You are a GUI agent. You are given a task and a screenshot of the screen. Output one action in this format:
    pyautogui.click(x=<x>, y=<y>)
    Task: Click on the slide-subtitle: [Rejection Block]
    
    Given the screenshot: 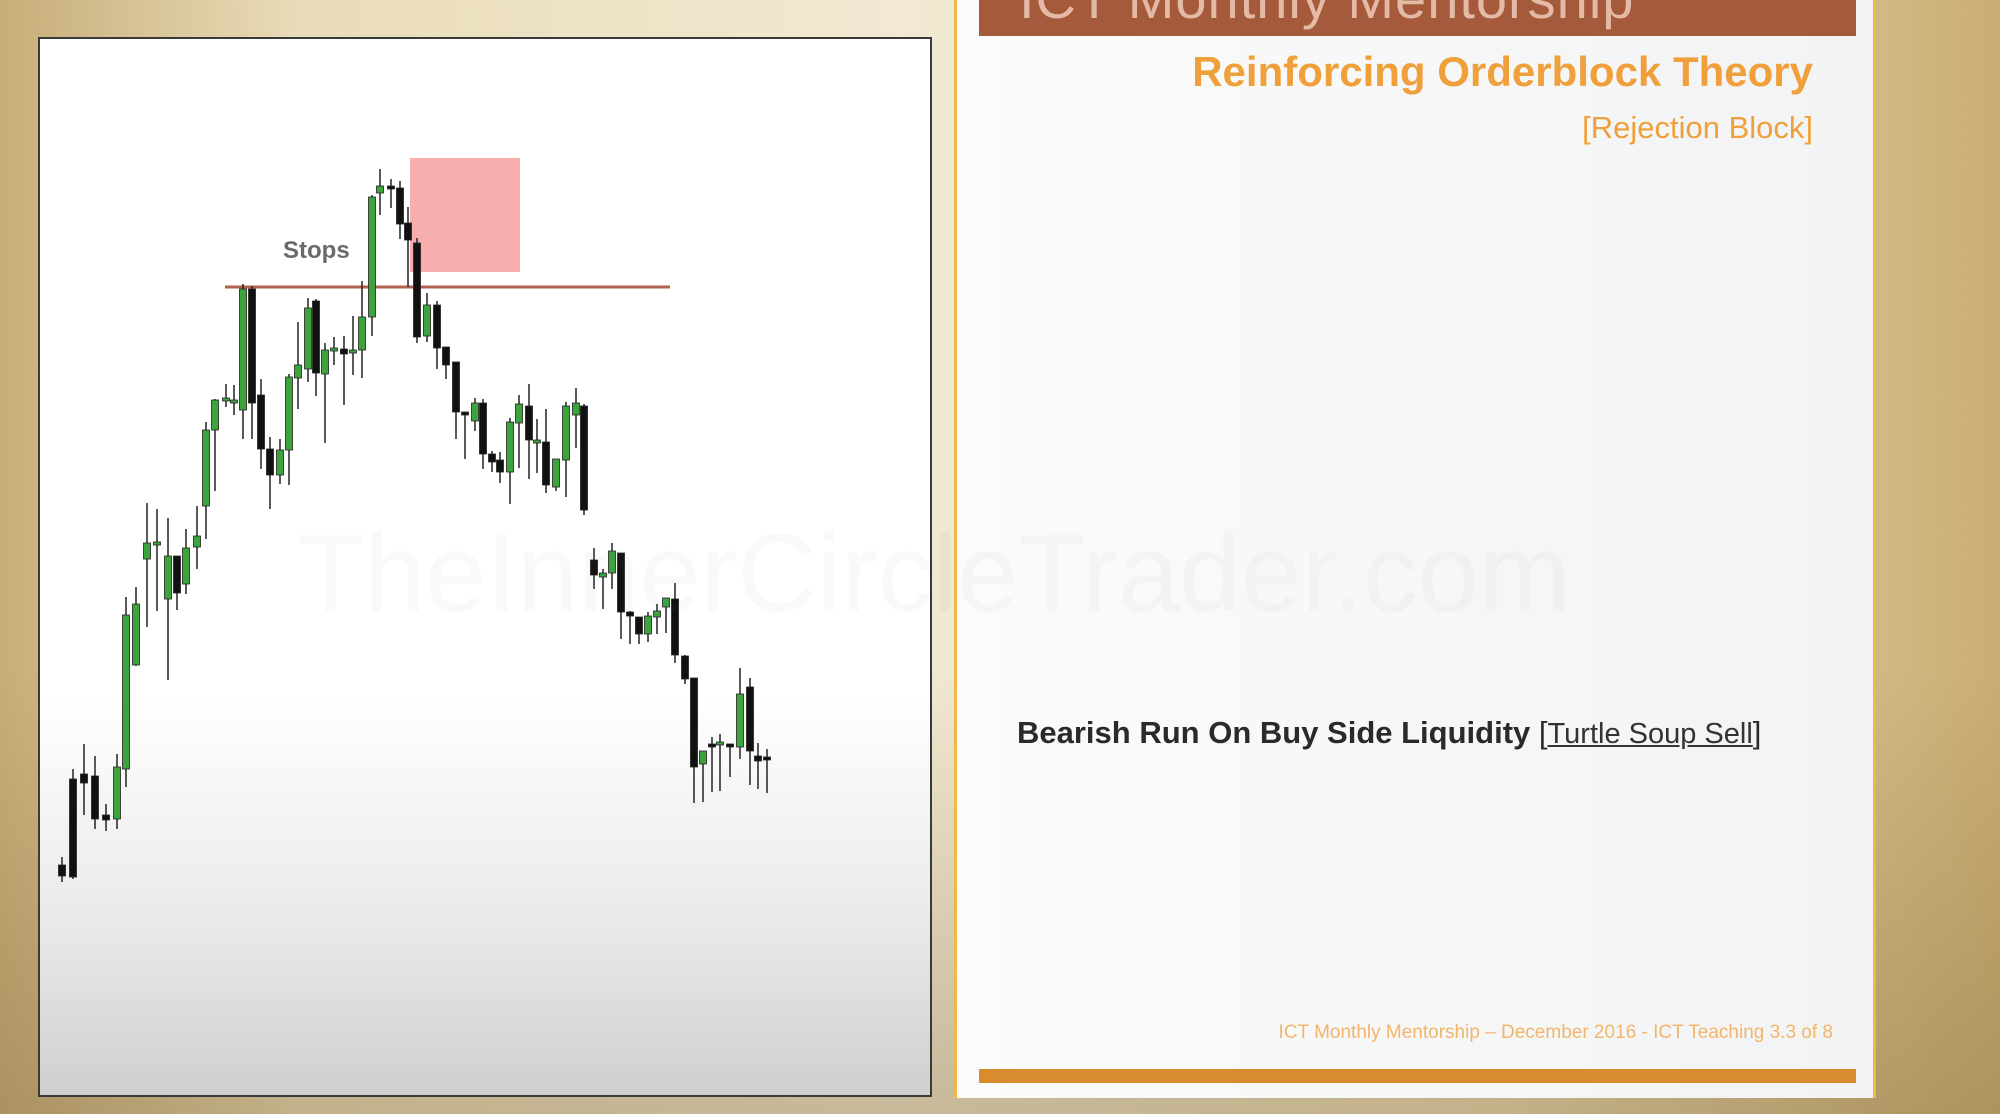 What is the action you would take?
    pyautogui.click(x=1697, y=127)
    